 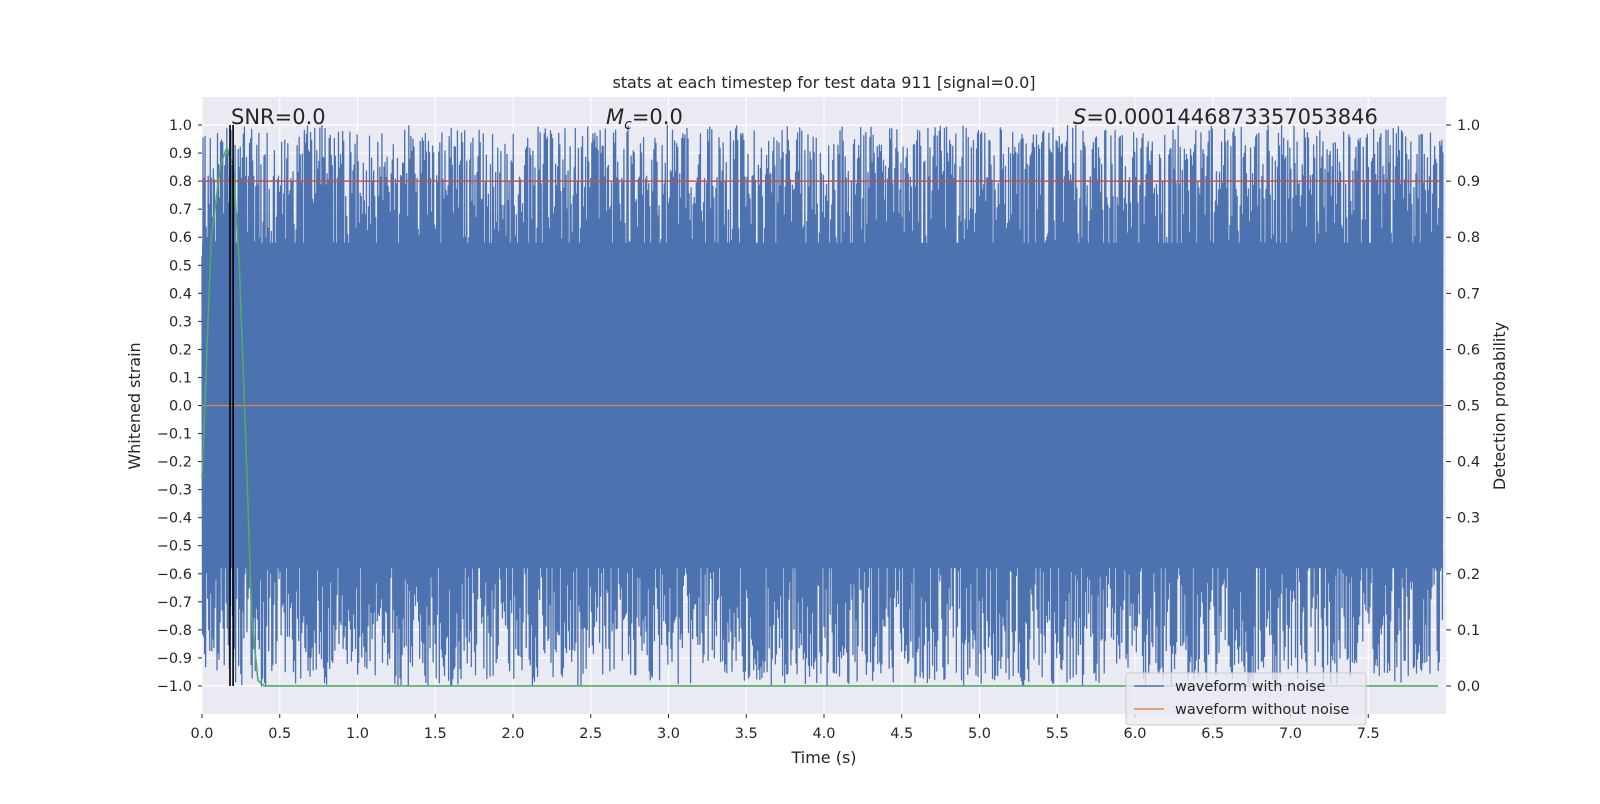 I want to click on y-tick-label: 1.0, so click(x=180, y=126).